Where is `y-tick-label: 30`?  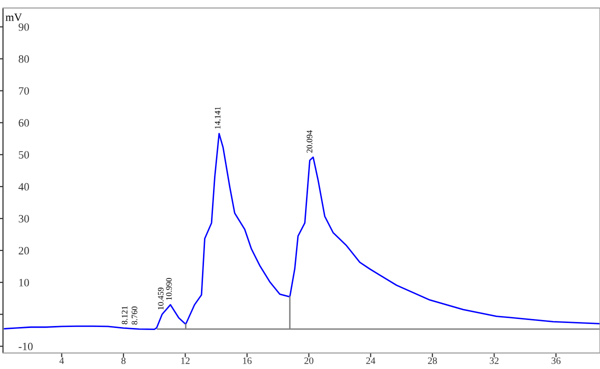
y-tick-label: 30 is located at coordinates (23, 218).